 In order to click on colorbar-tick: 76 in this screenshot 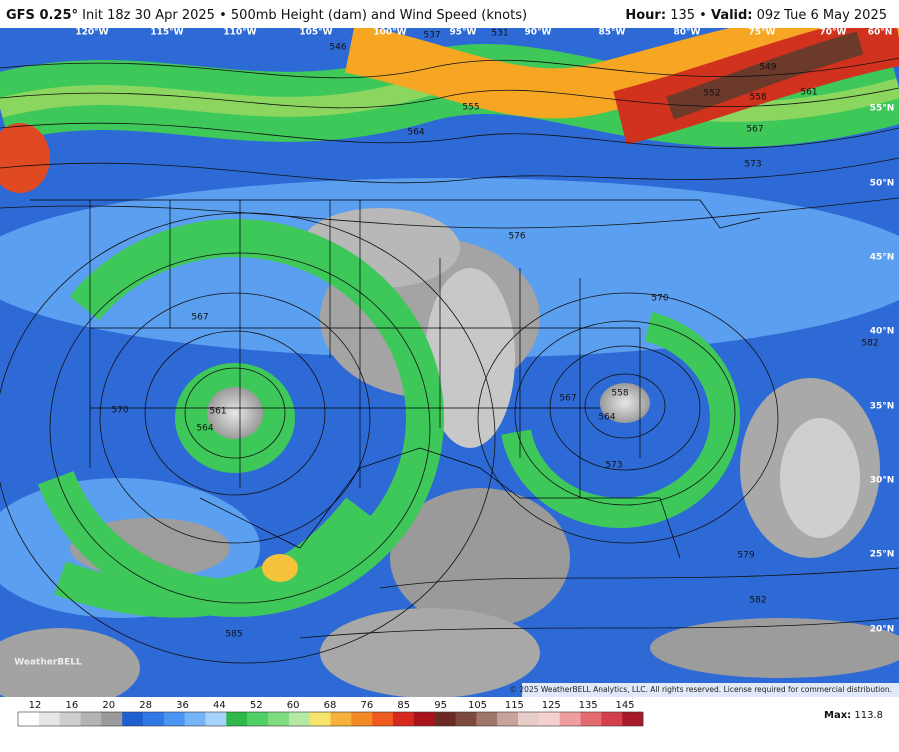, I will do `click(367, 705)`.